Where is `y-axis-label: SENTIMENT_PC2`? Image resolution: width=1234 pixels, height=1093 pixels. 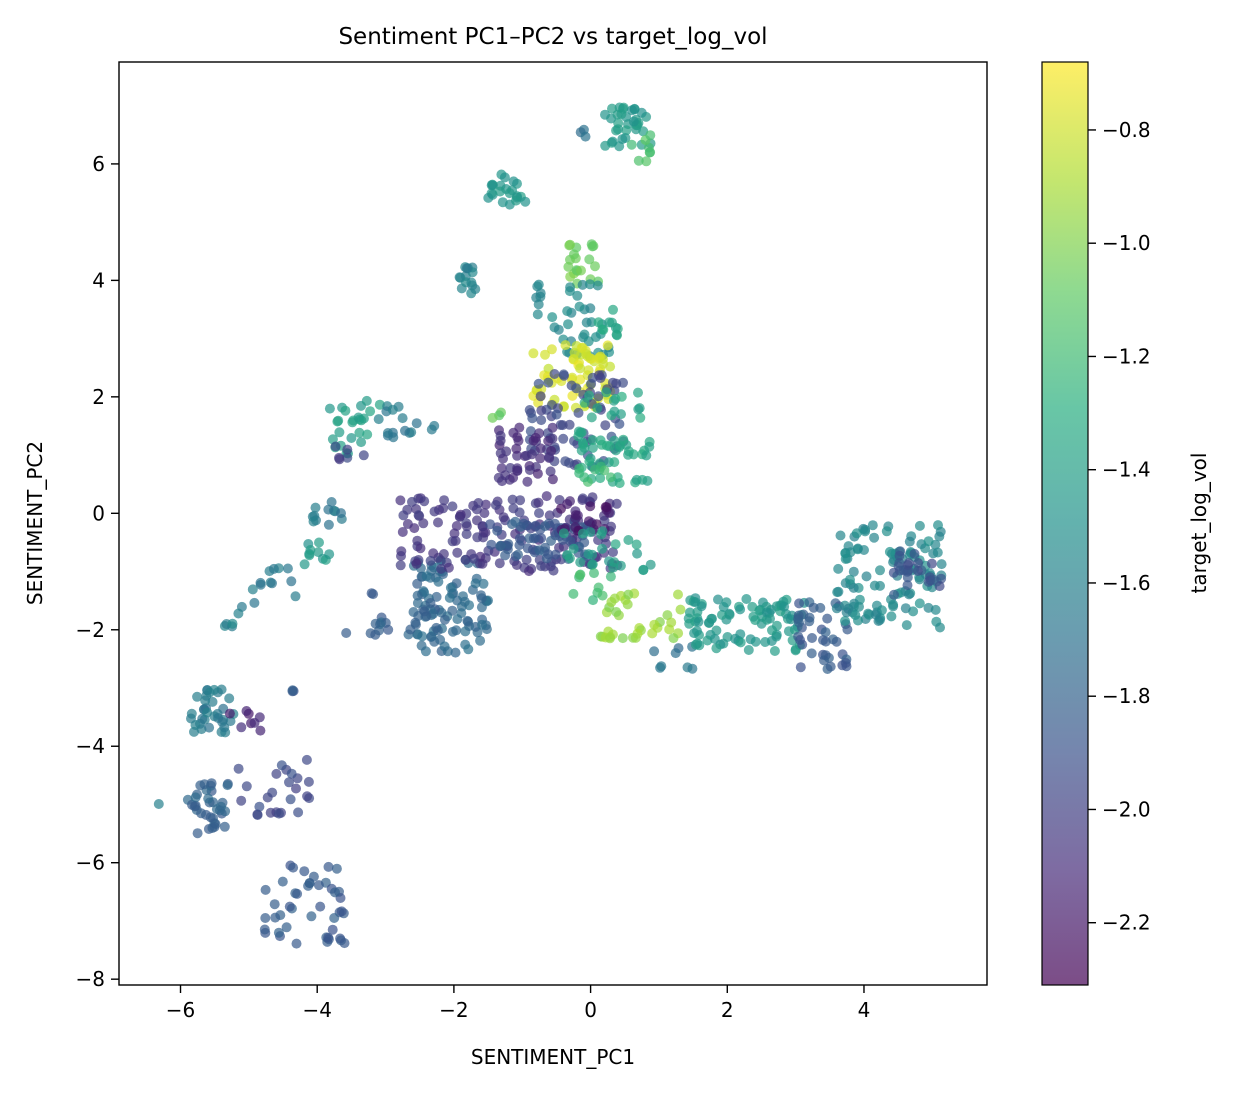 y-axis-label: SENTIMENT_PC2 is located at coordinates (35, 523).